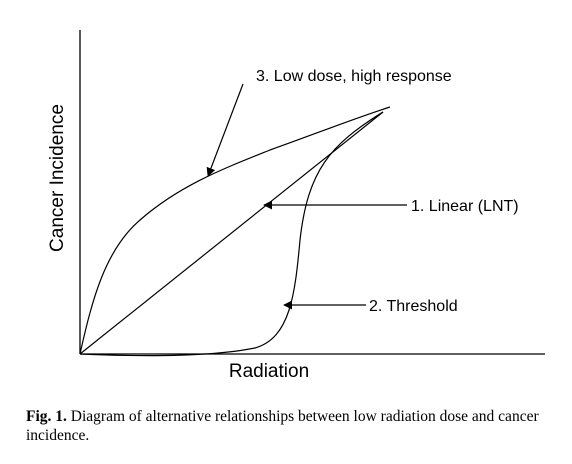  Describe the element at coordinates (46, 416) in the screenshot. I see `figure-label: Fig. 1.` at that location.